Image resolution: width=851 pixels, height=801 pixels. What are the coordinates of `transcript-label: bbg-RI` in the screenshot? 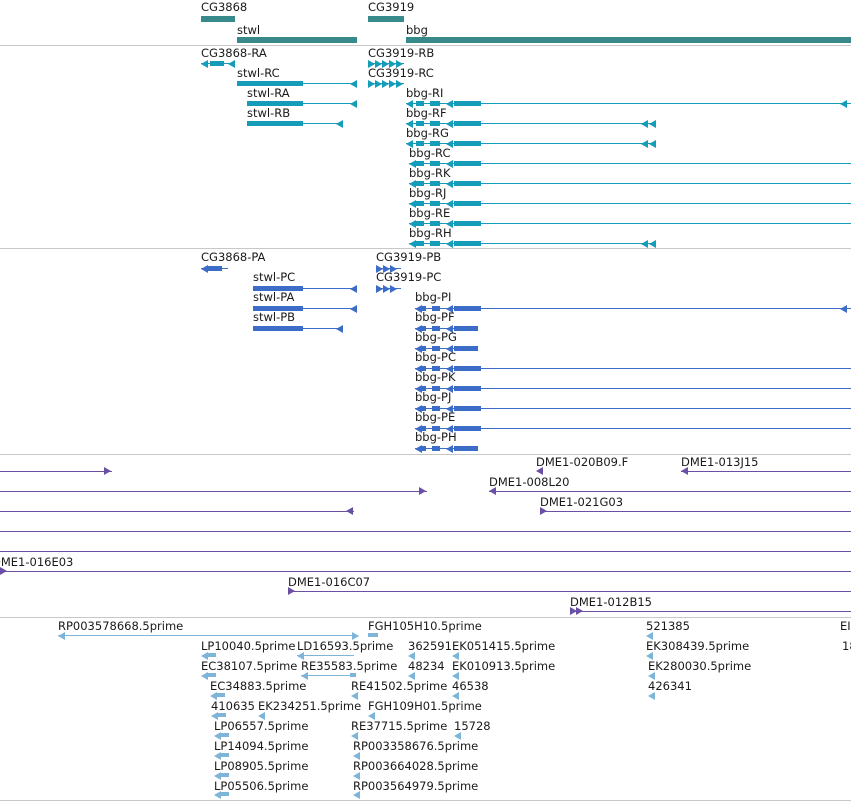 It's located at (425, 93).